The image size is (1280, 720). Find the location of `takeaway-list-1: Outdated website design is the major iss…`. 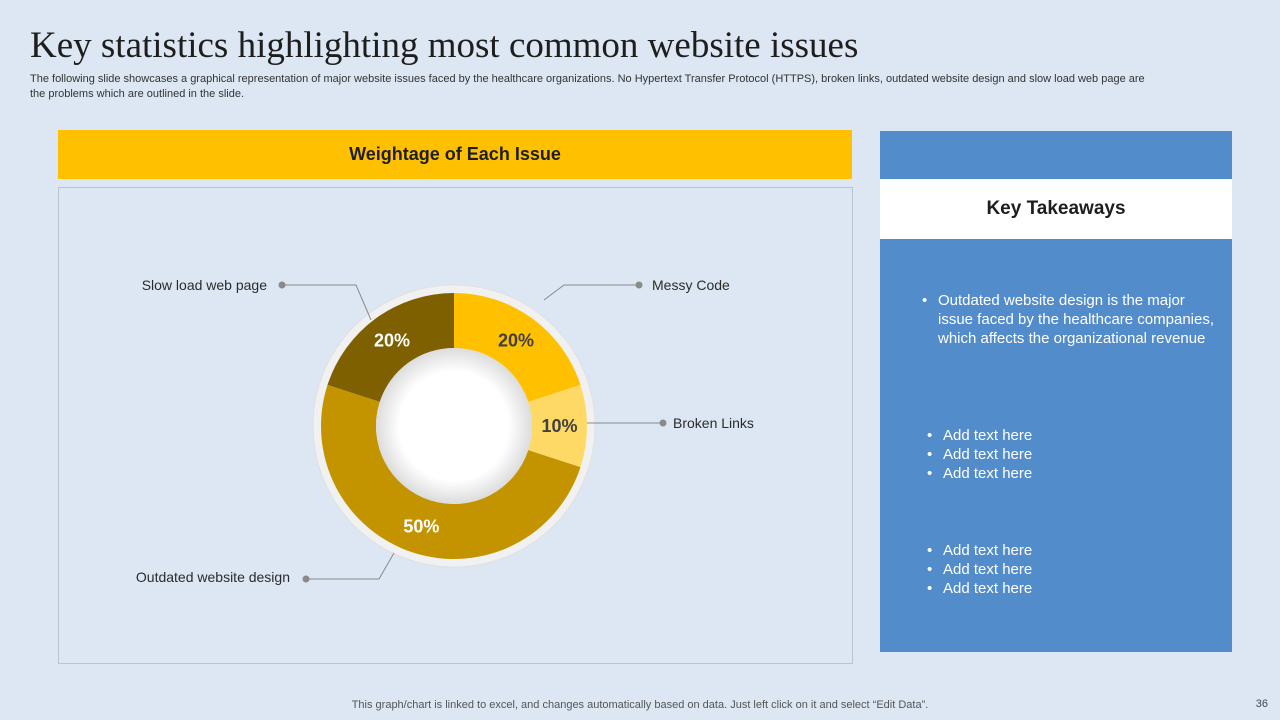

takeaway-list-1: Outdated website design is the major iss… is located at coordinates (1070, 319).